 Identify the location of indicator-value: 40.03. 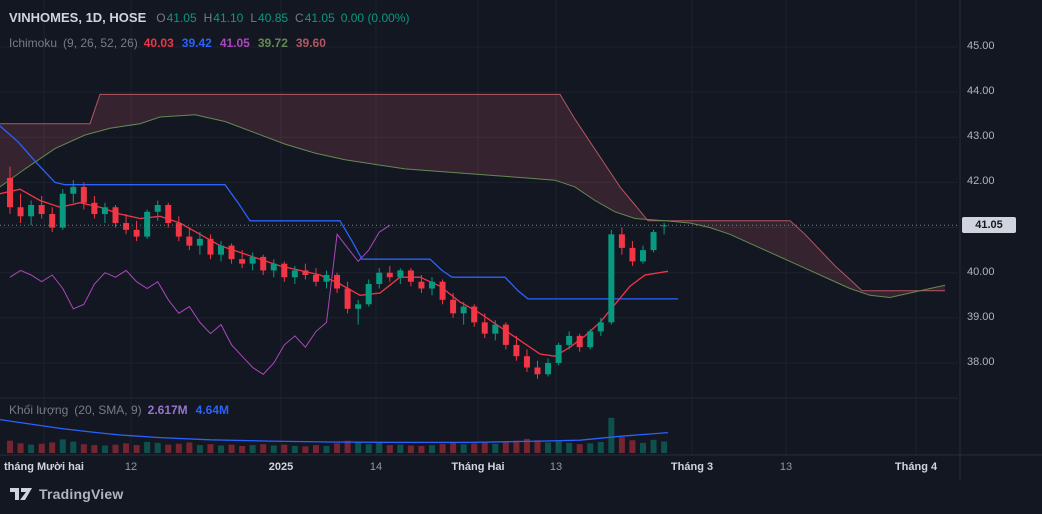
(158, 43).